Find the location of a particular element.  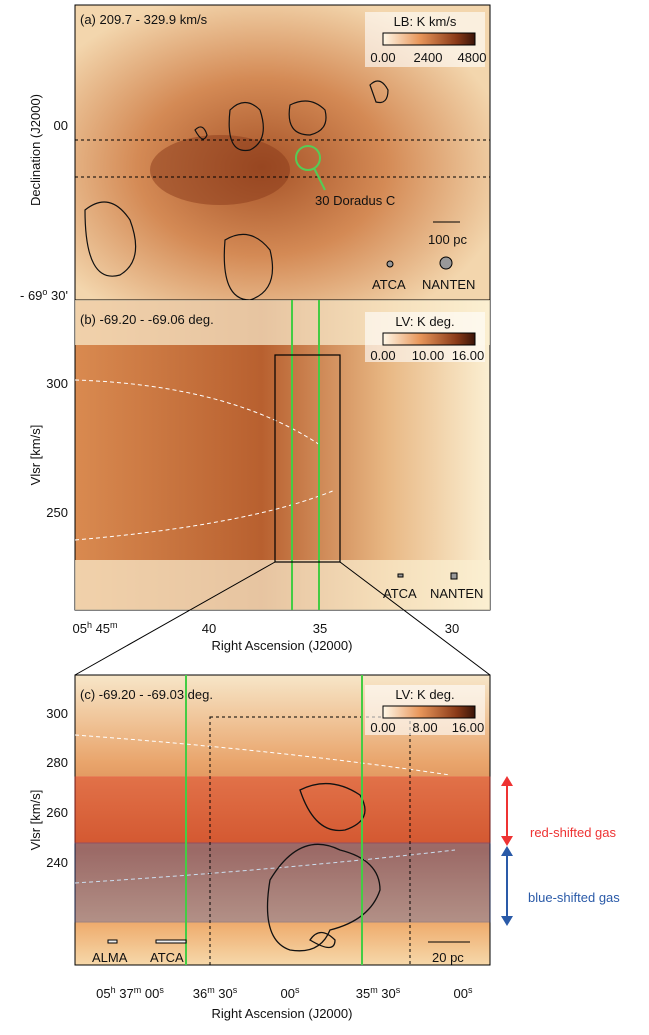

colorbar-tick: 10.00 is located at coordinates (428, 355).